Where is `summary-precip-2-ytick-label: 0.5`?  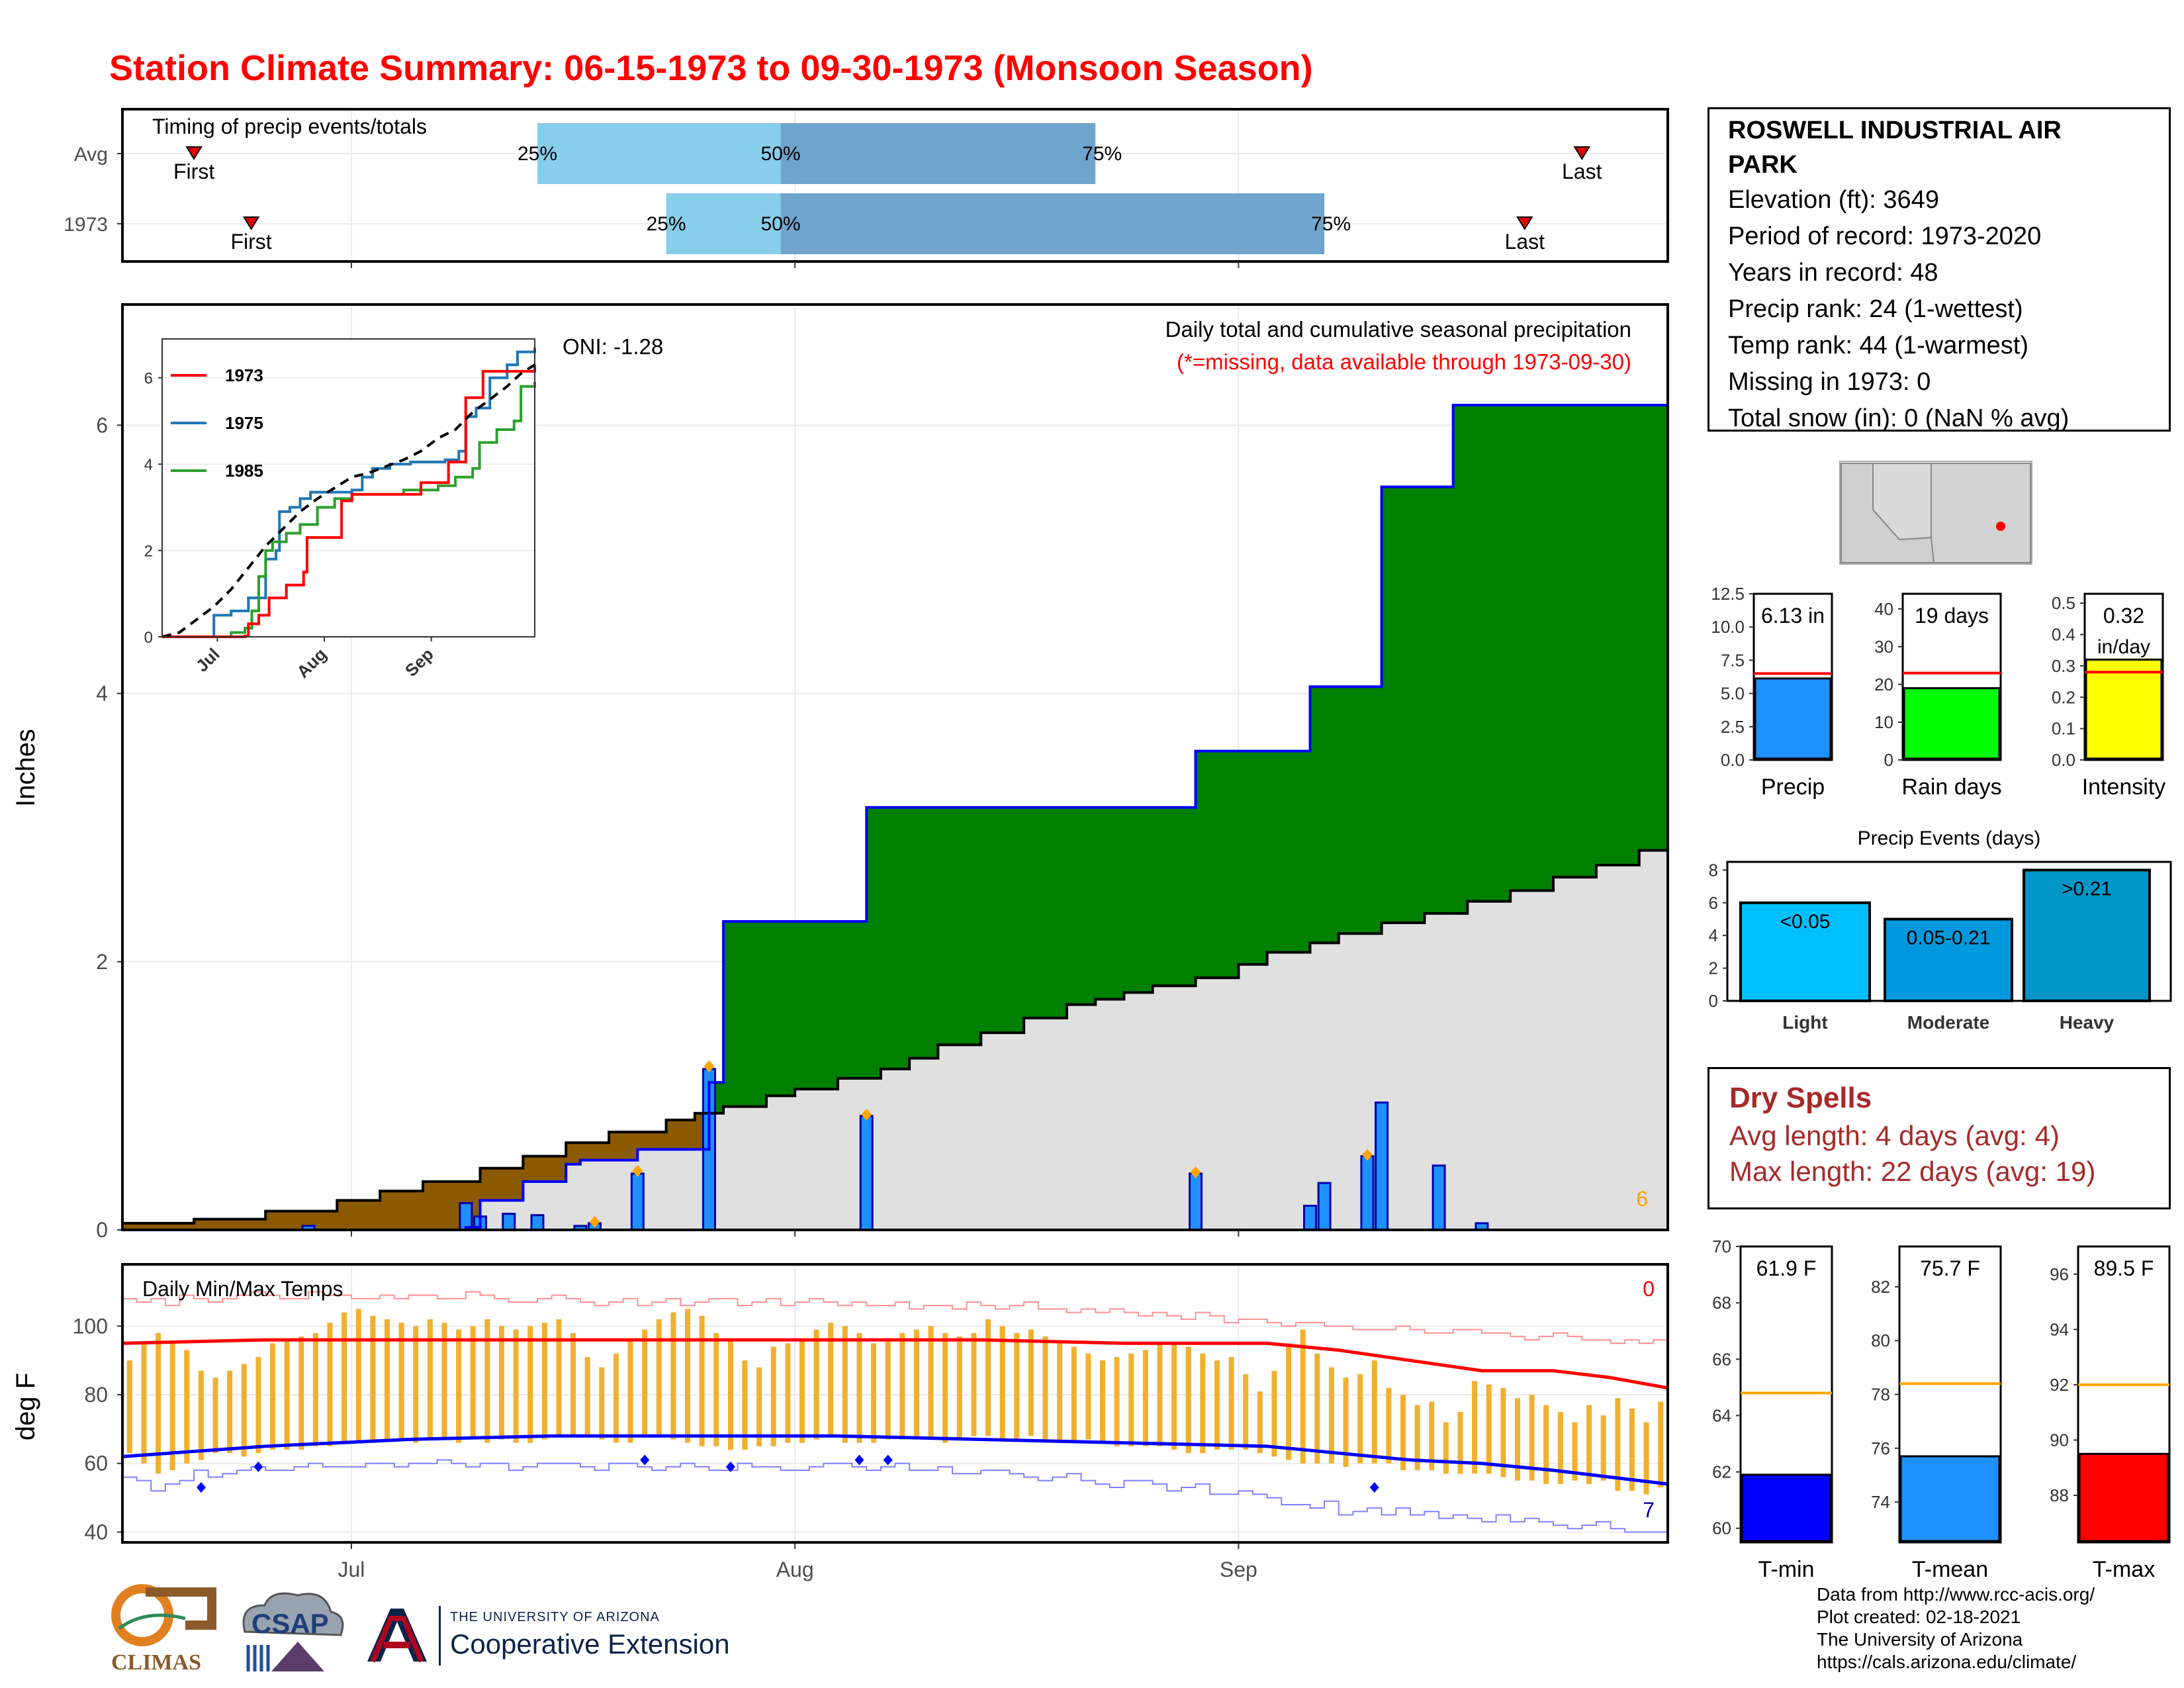 summary-precip-2-ytick-label: 0.5 is located at coordinates (2063, 603).